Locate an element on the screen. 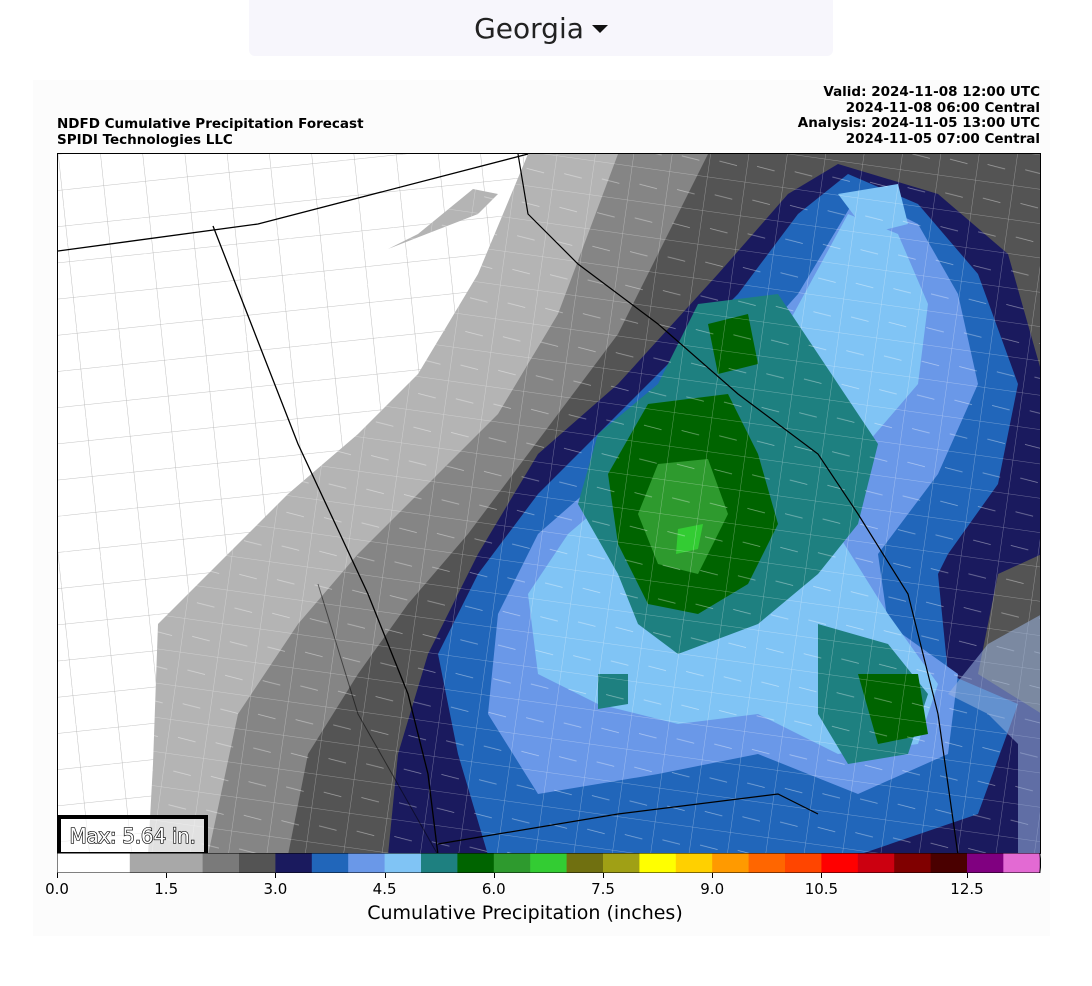  region-selector: Georgia is located at coordinates (541, 28).